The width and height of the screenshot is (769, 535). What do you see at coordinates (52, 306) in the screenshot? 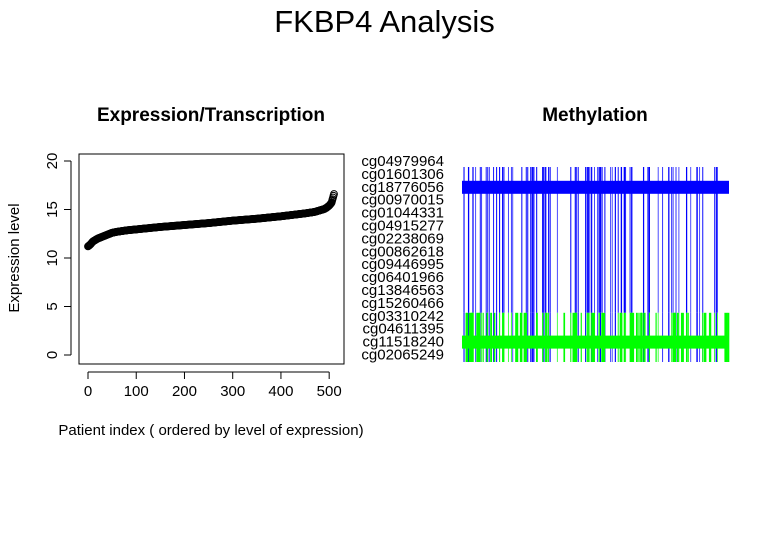
I see `y-tick-label: 5` at bounding box center [52, 306].